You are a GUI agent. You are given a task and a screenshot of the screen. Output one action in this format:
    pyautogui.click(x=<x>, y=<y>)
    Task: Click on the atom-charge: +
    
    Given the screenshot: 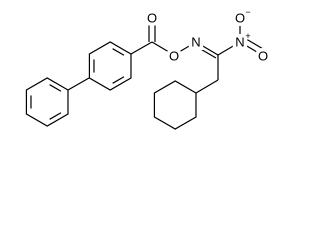 What is the action you would take?
    pyautogui.click(x=247, y=36)
    